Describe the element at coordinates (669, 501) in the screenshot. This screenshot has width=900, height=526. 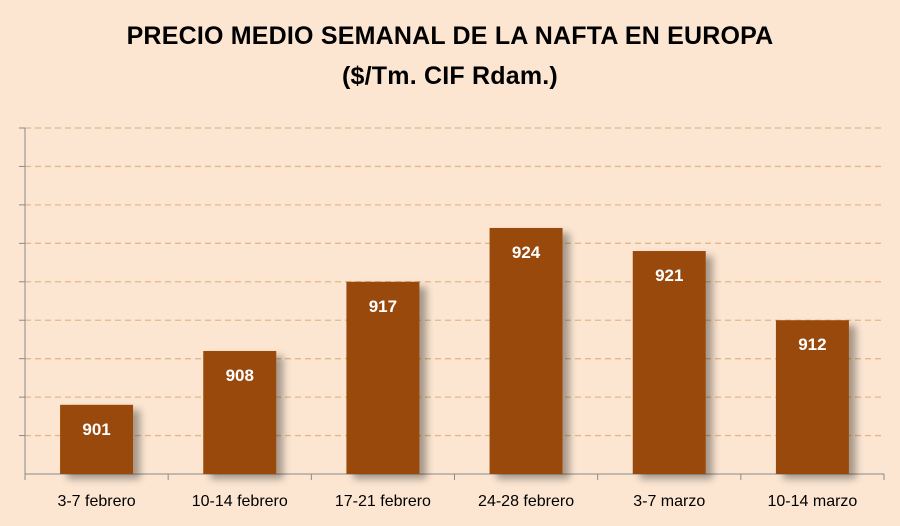
I see `category-label: 3-7 marzo` at that location.